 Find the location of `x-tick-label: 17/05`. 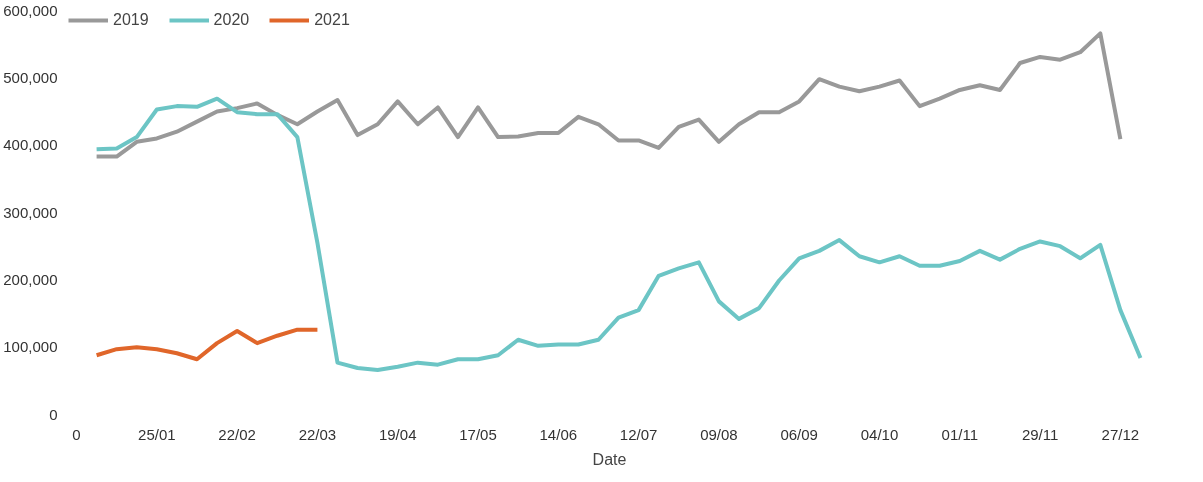

x-tick-label: 17/05 is located at coordinates (478, 434).